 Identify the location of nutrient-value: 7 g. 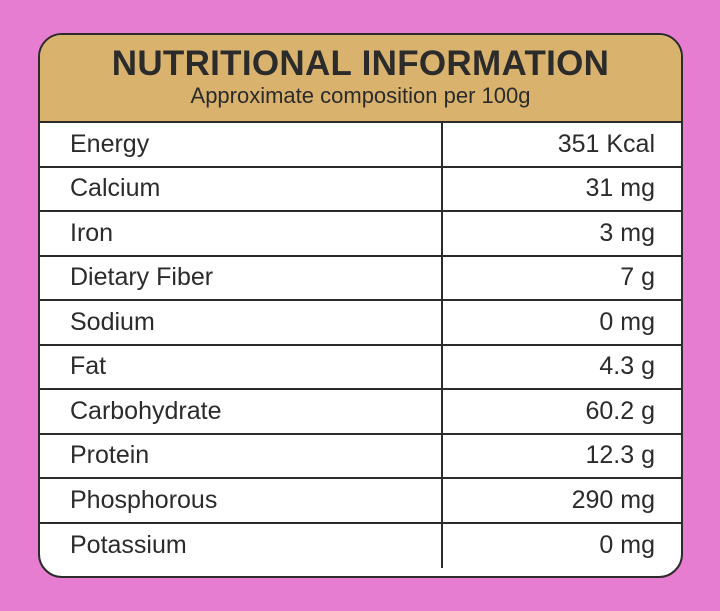
(637, 277).